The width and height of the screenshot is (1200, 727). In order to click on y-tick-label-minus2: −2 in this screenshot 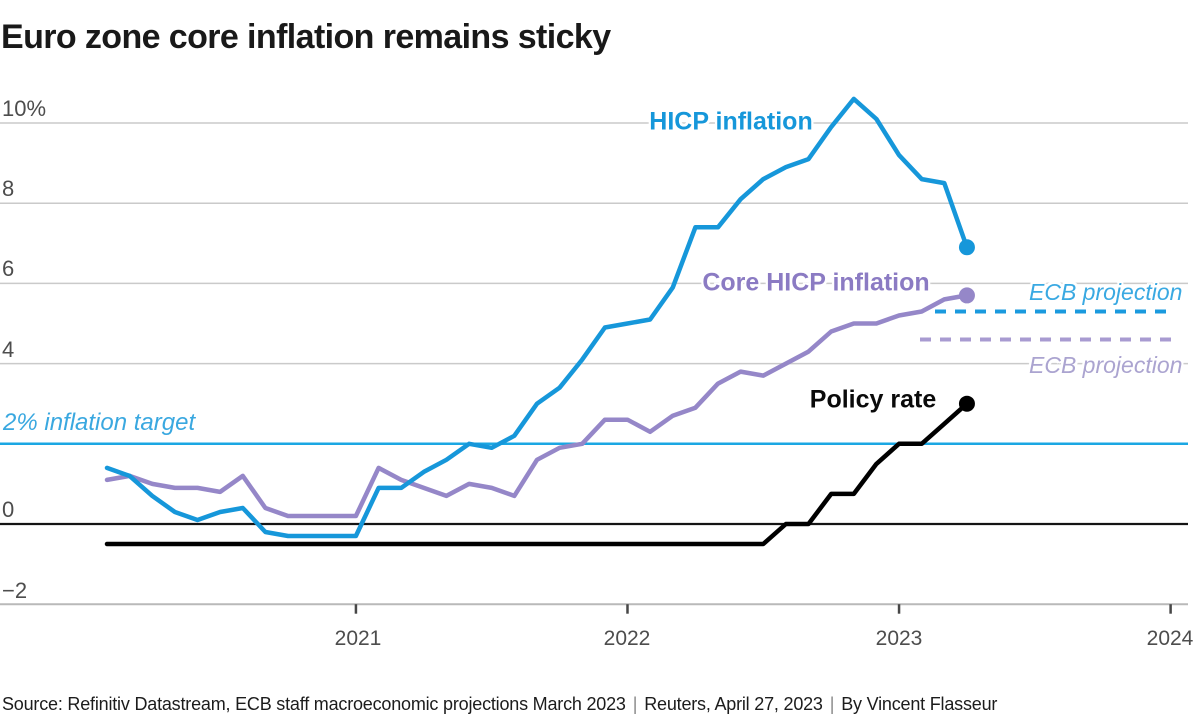, I will do `click(15, 590)`.